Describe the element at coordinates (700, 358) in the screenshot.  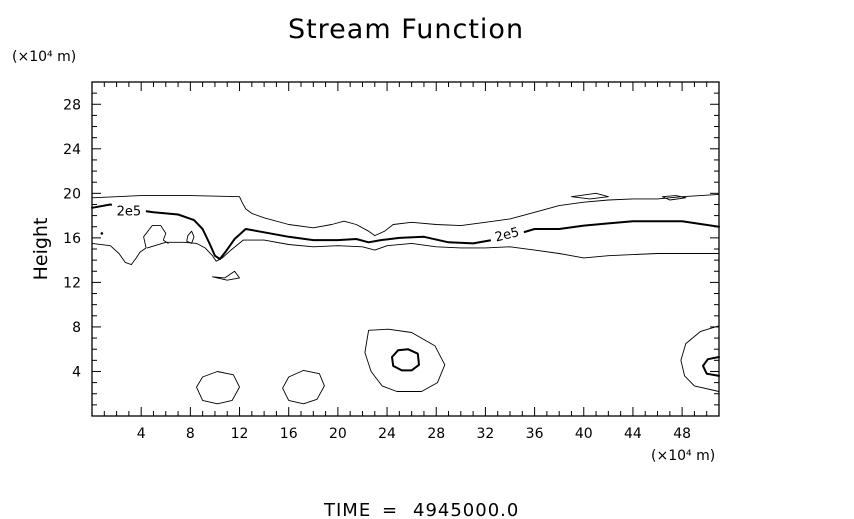
I see `contour-right-edge-outer` at that location.